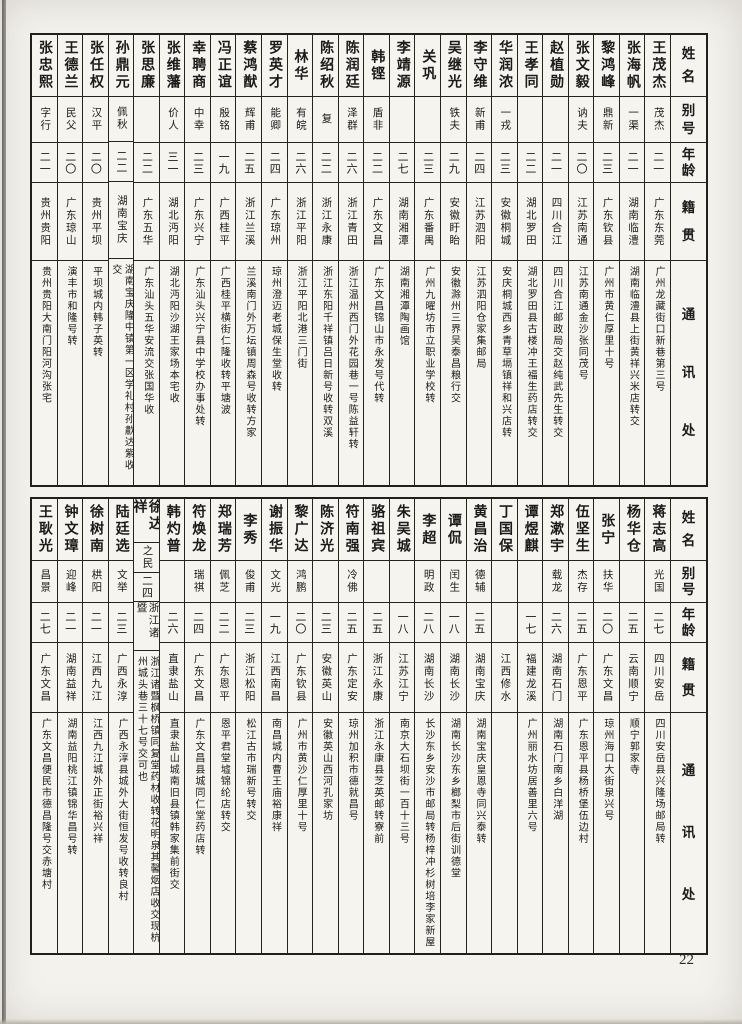  What do you see at coordinates (351, 677) in the screenshot?
I see `native-place-cell-text: 广东定安` at bounding box center [351, 677].